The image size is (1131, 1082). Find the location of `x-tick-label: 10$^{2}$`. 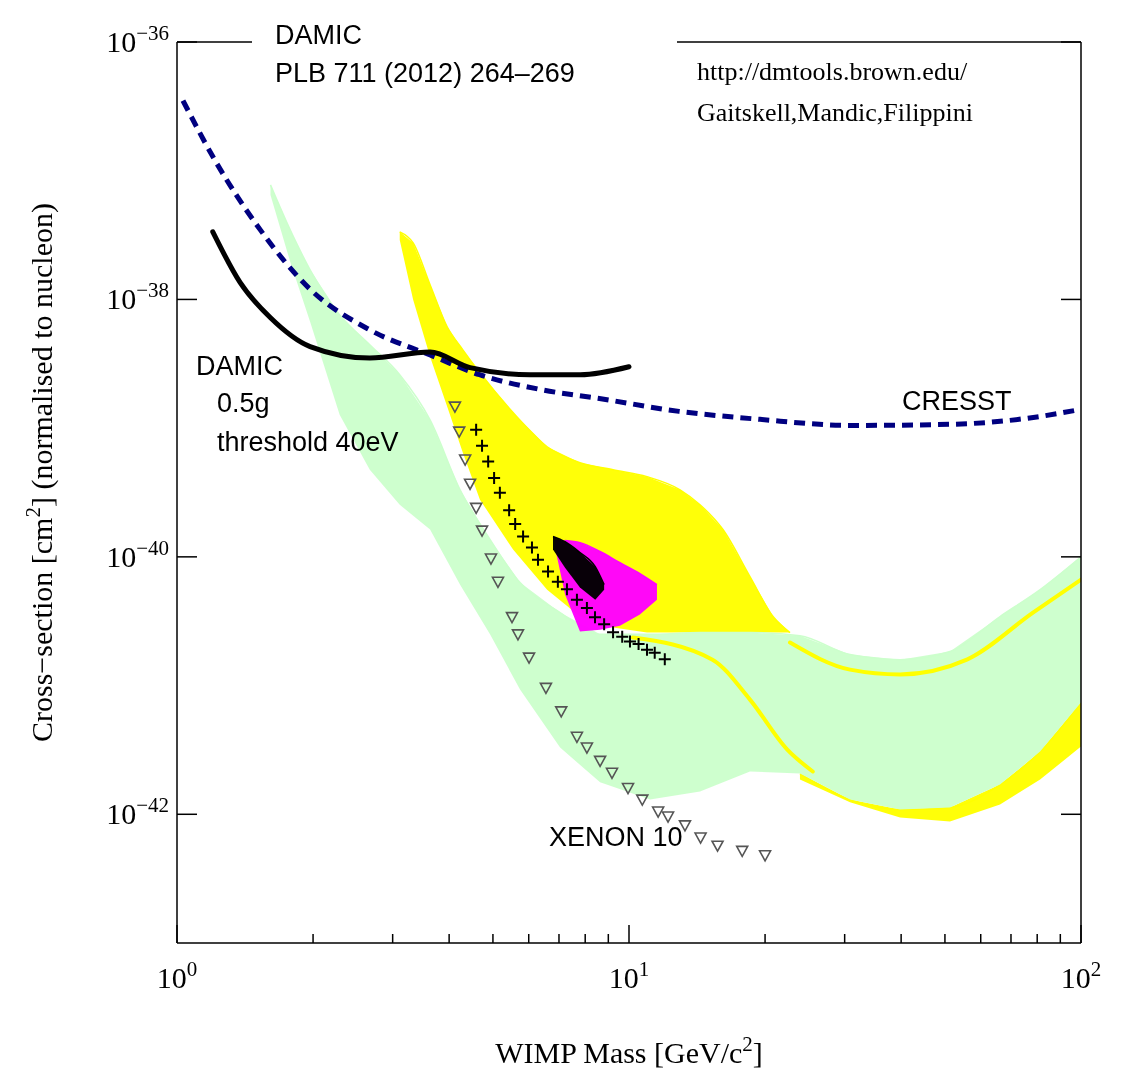

x-tick-label: 10$^{2}$ is located at coordinates (1081, 975).